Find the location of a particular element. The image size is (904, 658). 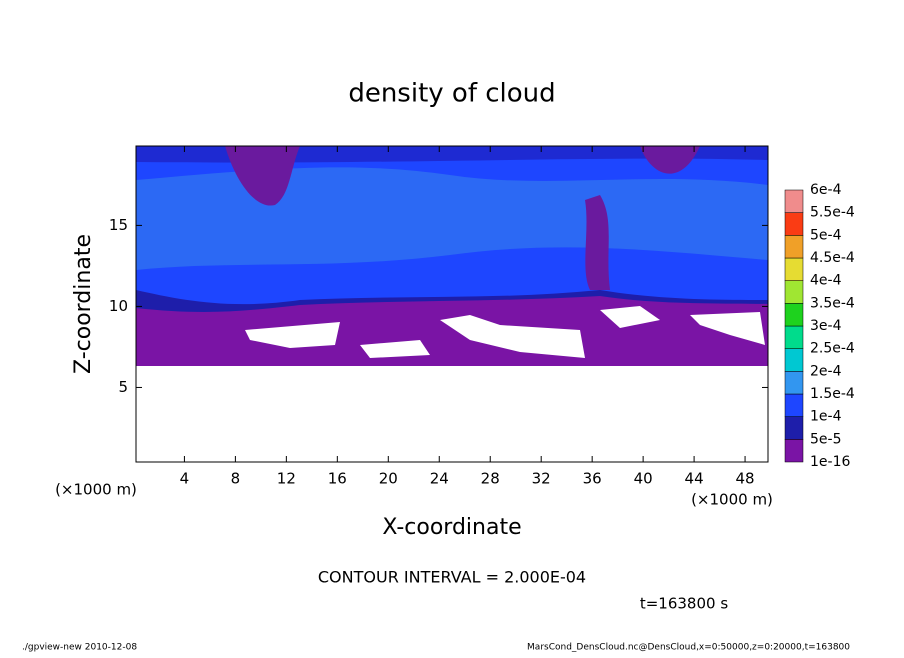

x-tick-label: 44 is located at coordinates (694, 479).